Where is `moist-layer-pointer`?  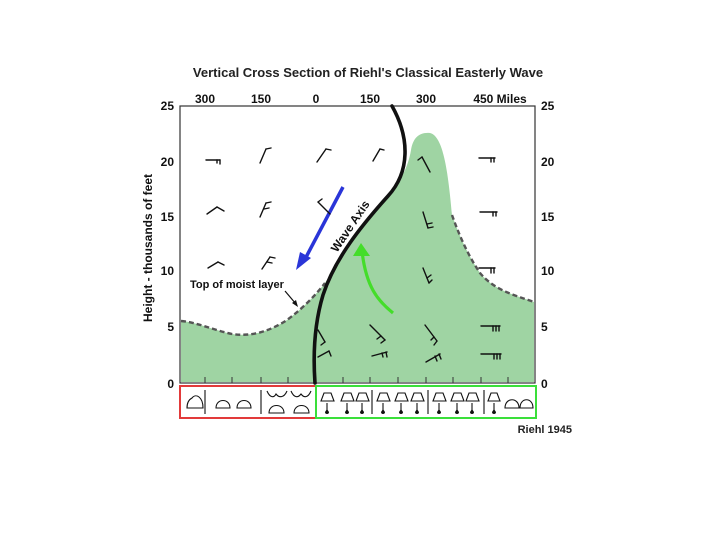
moist-layer-pointer is located at coordinates (291, 298).